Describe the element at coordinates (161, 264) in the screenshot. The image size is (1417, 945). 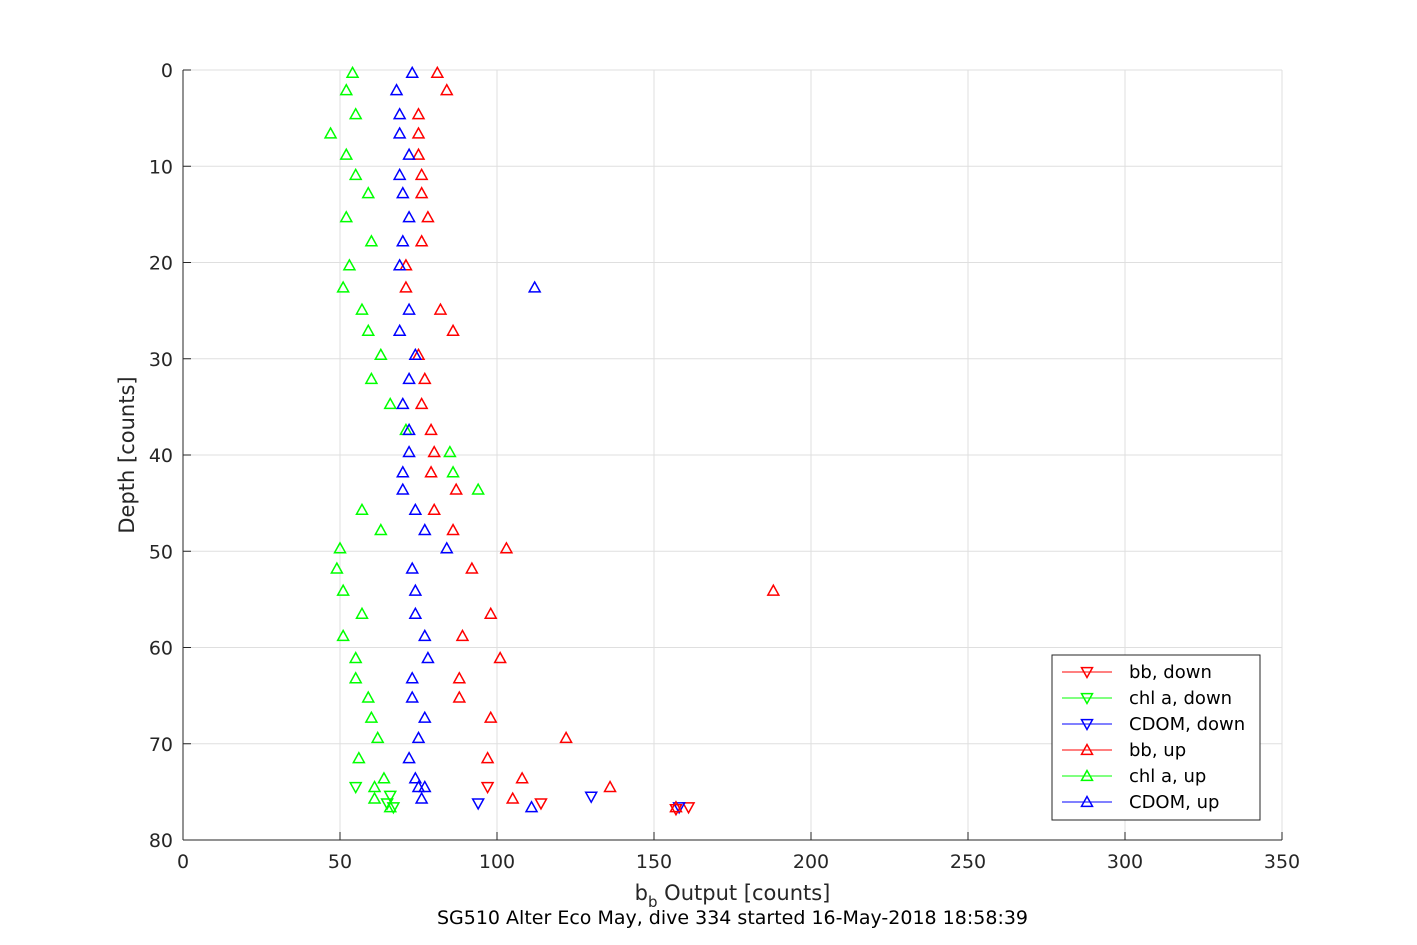
I see `y-tick-label: 20` at that location.